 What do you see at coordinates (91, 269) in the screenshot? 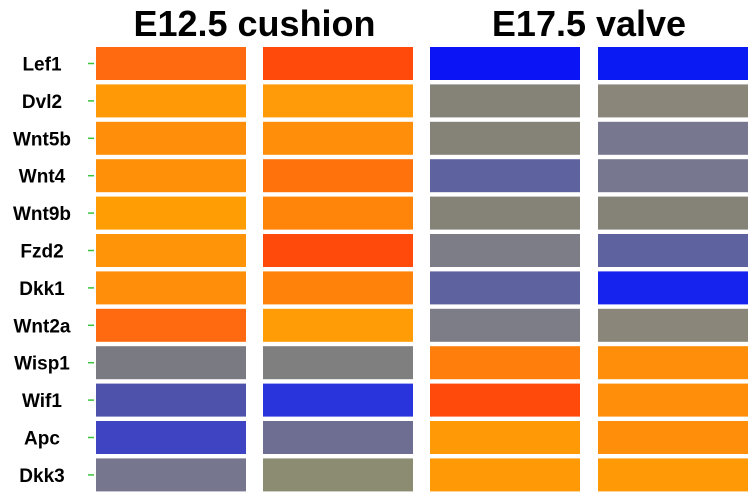
I see `row-ticks` at bounding box center [91, 269].